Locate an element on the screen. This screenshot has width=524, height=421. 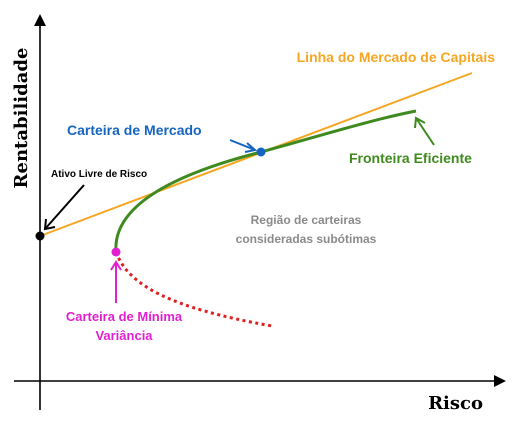
y-axis-arrowhead is located at coordinates (40, 20).